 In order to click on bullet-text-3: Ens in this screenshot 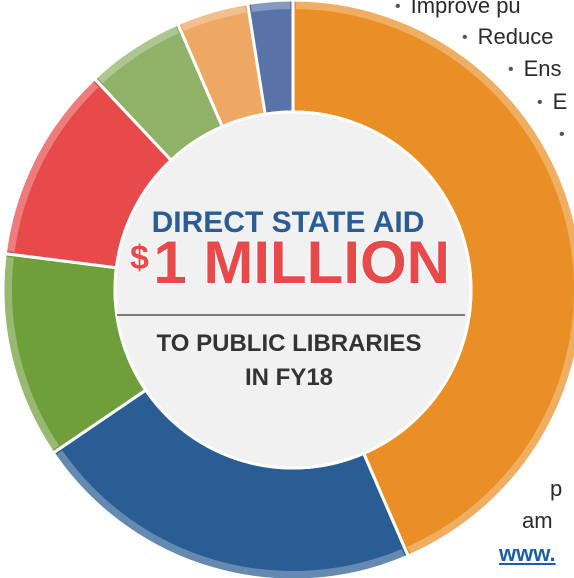, I will do `click(535, 69)`.